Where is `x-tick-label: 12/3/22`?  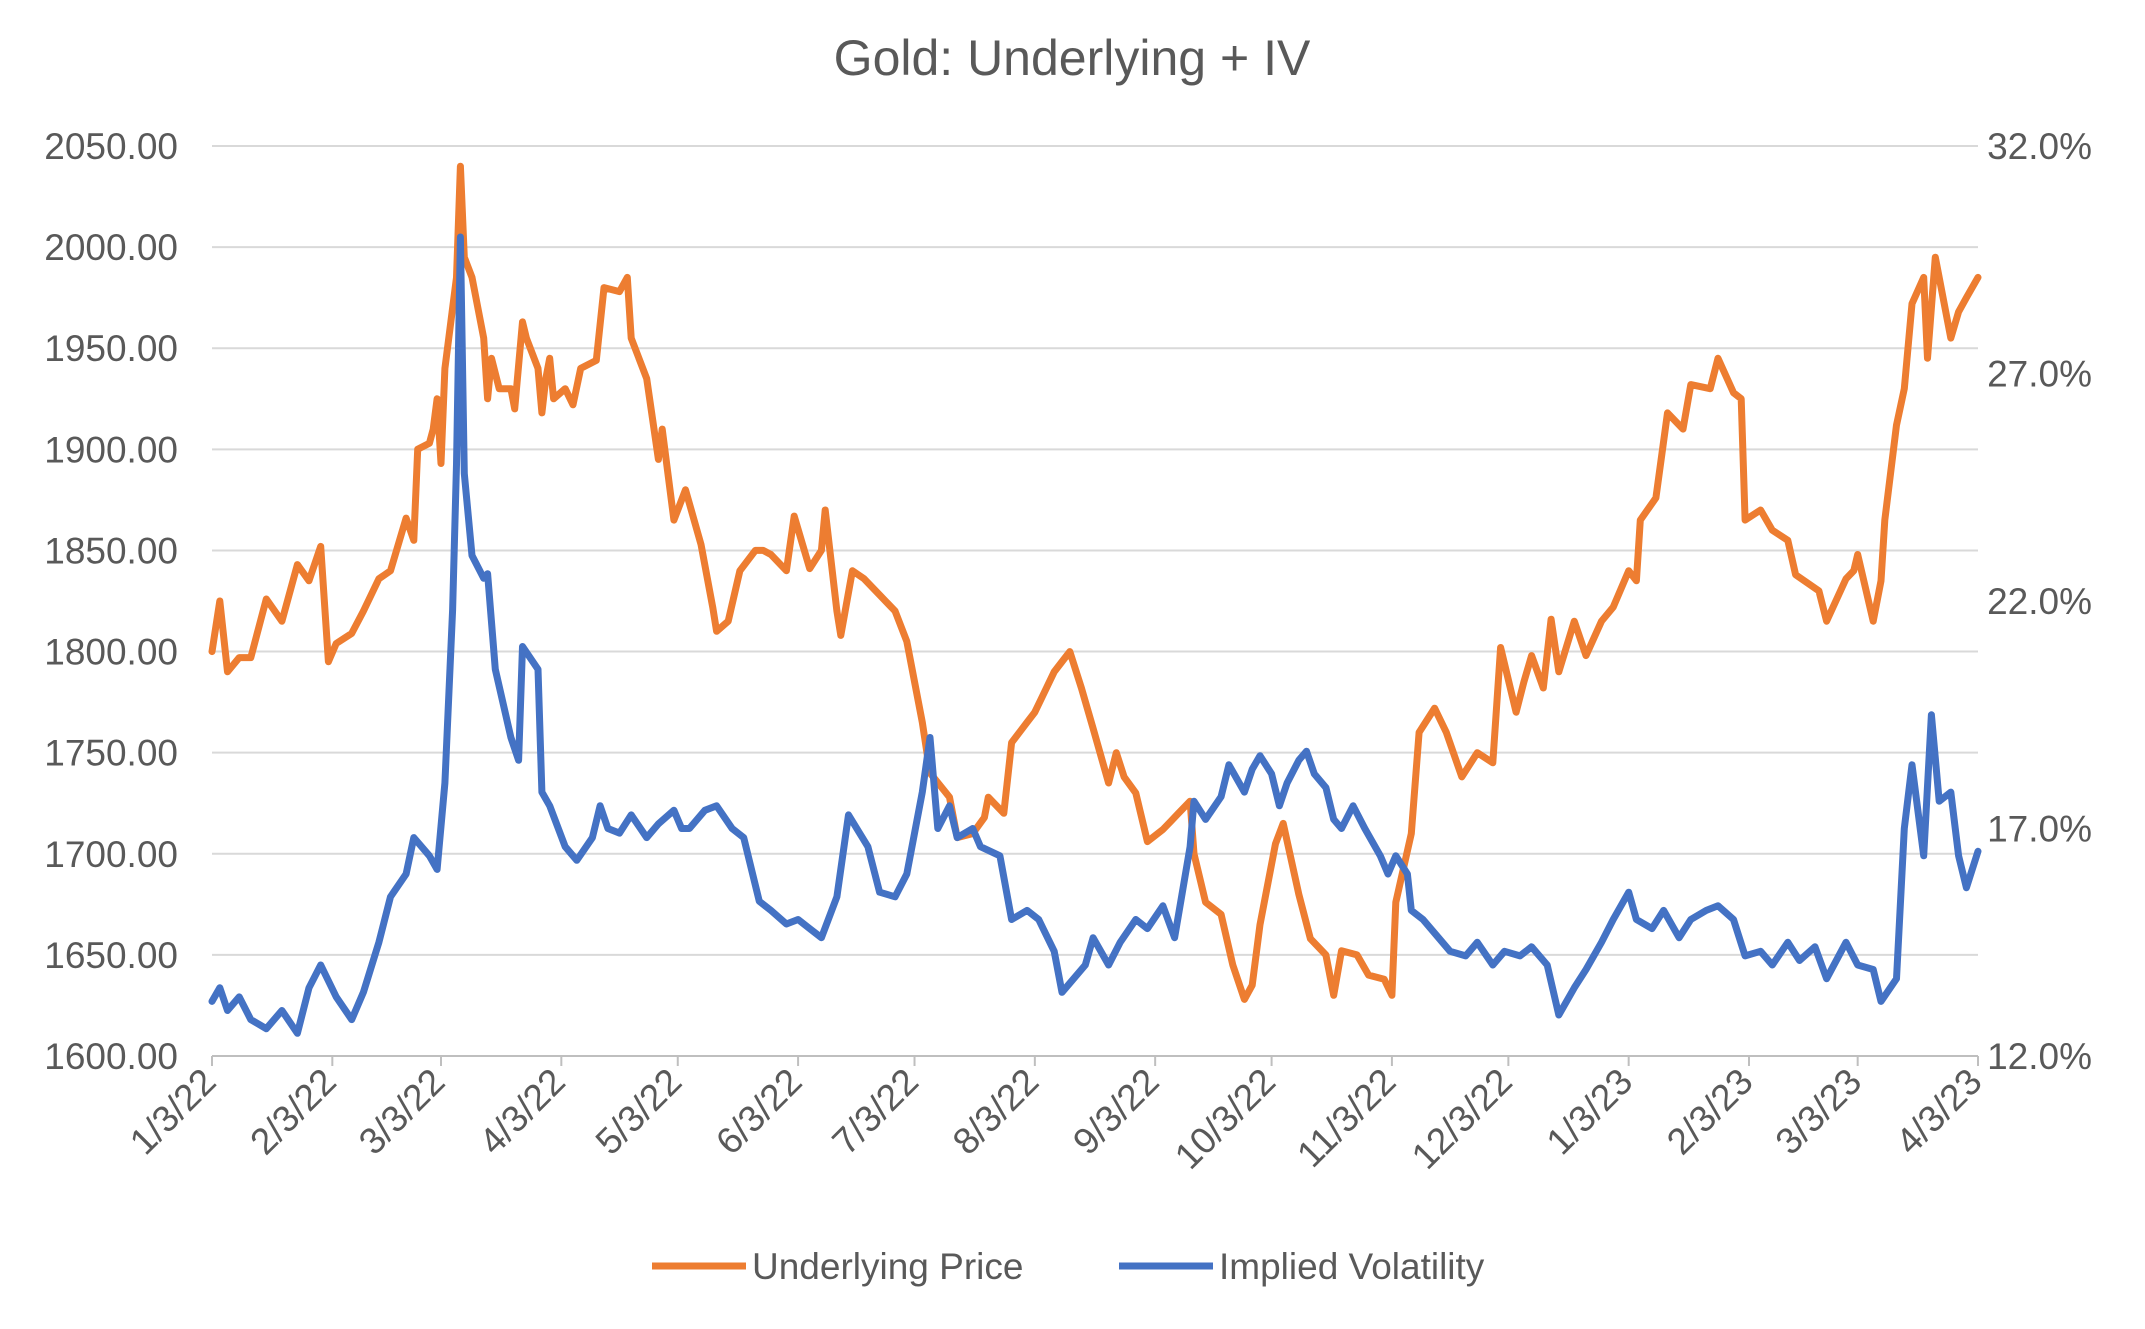
x-tick-label: 12/3/22 is located at coordinates (1462, 1119).